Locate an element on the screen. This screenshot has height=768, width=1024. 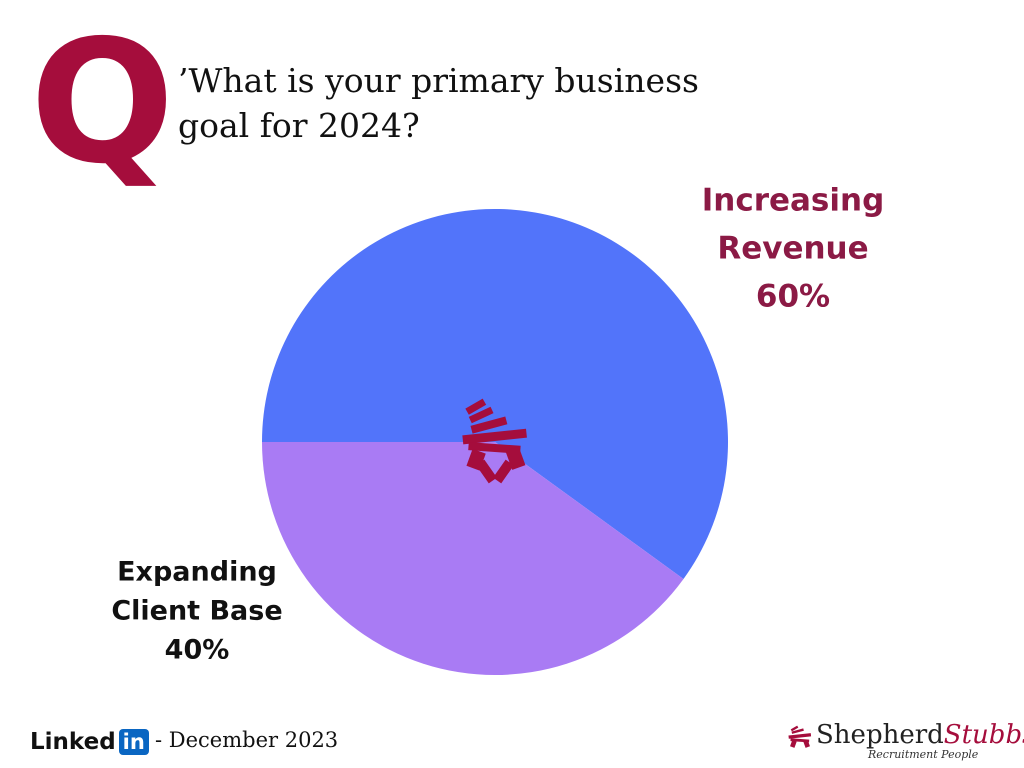
shepherd-stubbs-logo: ShepherdStubbs Recruitment People is located at coordinates (905, 742).